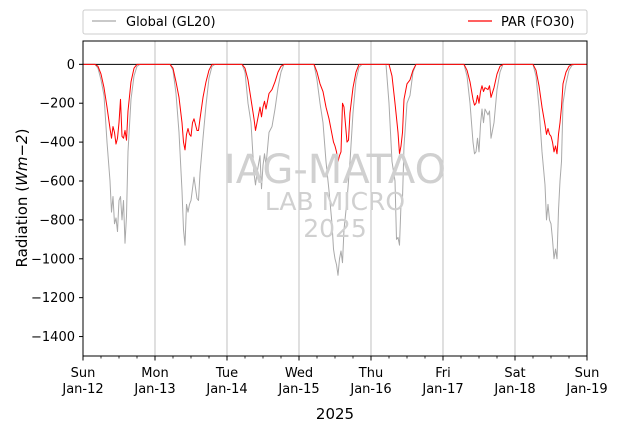 This screenshot has height=433, width=618. I want to click on x-tick-date-3: Jan-15, so click(298, 389).